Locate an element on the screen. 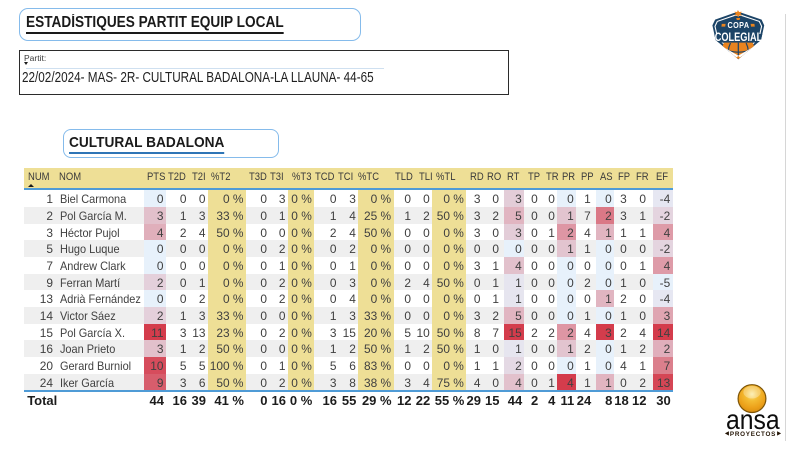  svg-text: ansa is located at coordinates (753, 420).